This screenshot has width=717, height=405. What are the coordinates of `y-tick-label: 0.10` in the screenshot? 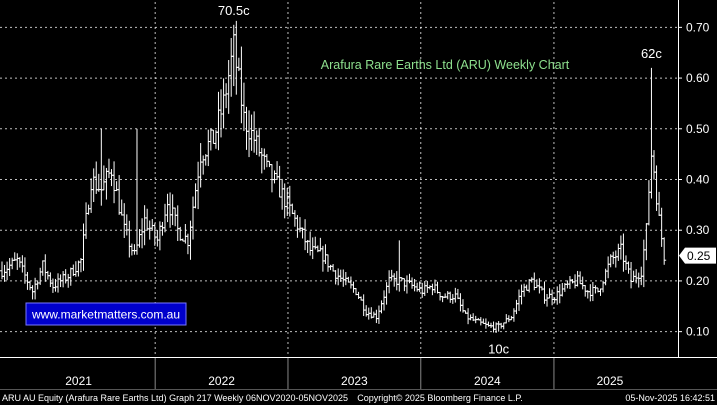 It's located at (698, 332).